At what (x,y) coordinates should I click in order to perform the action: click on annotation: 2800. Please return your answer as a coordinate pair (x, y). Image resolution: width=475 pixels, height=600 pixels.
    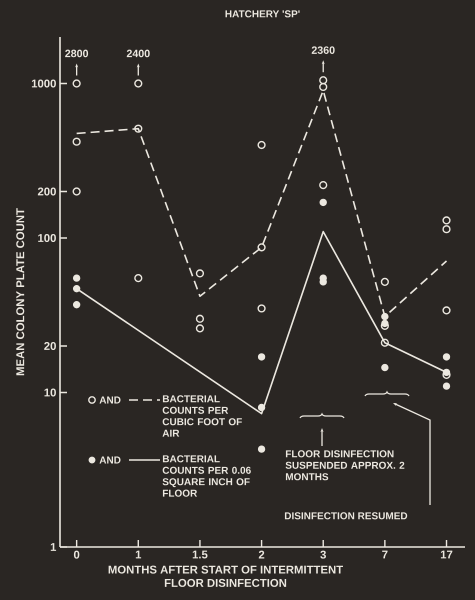
    Looking at the image, I should click on (76, 54).